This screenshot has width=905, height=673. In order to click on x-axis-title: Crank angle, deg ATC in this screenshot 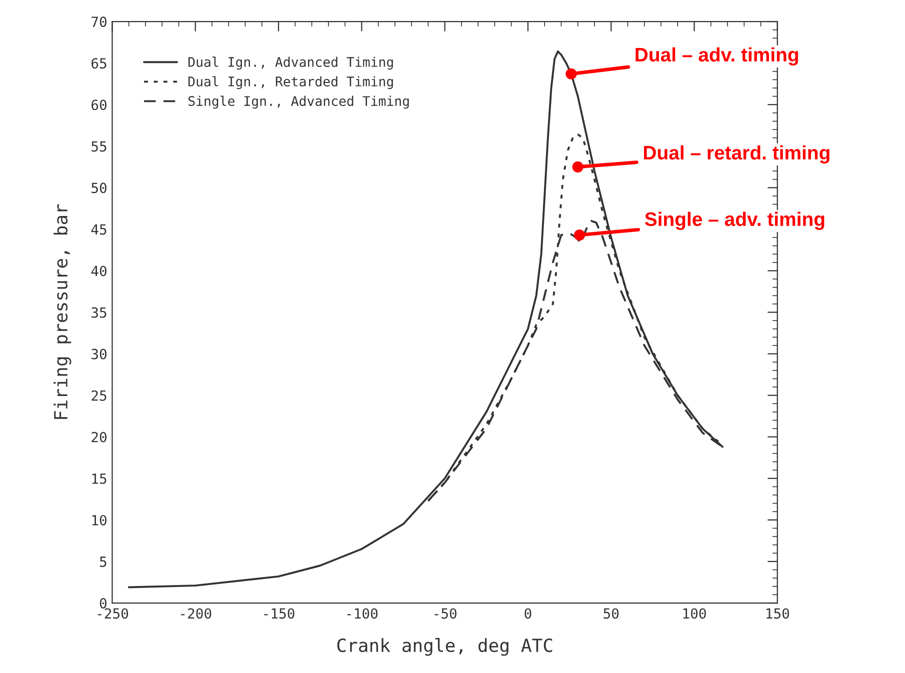, I will do `click(444, 647)`.